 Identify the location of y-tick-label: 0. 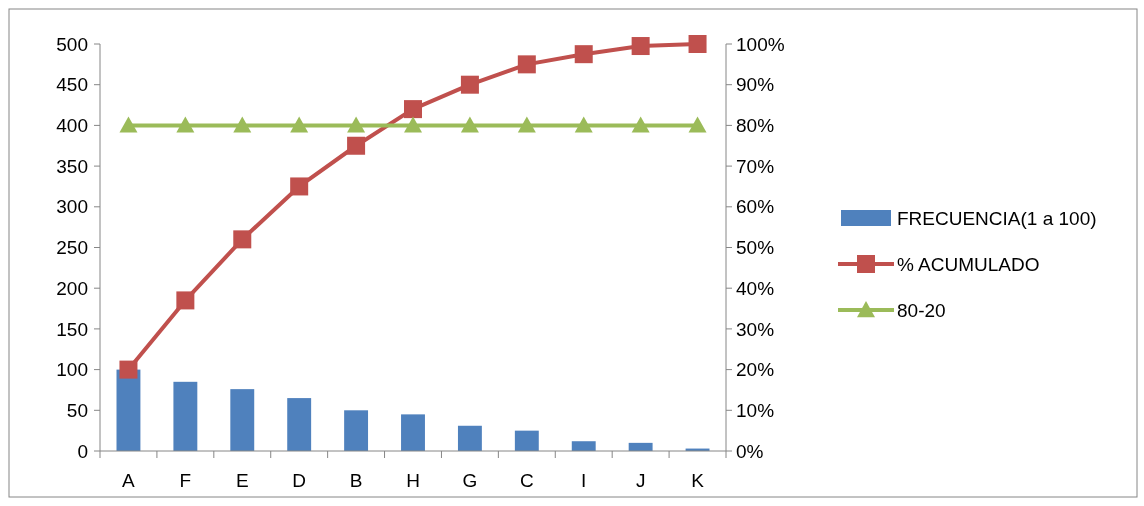
(82, 451).